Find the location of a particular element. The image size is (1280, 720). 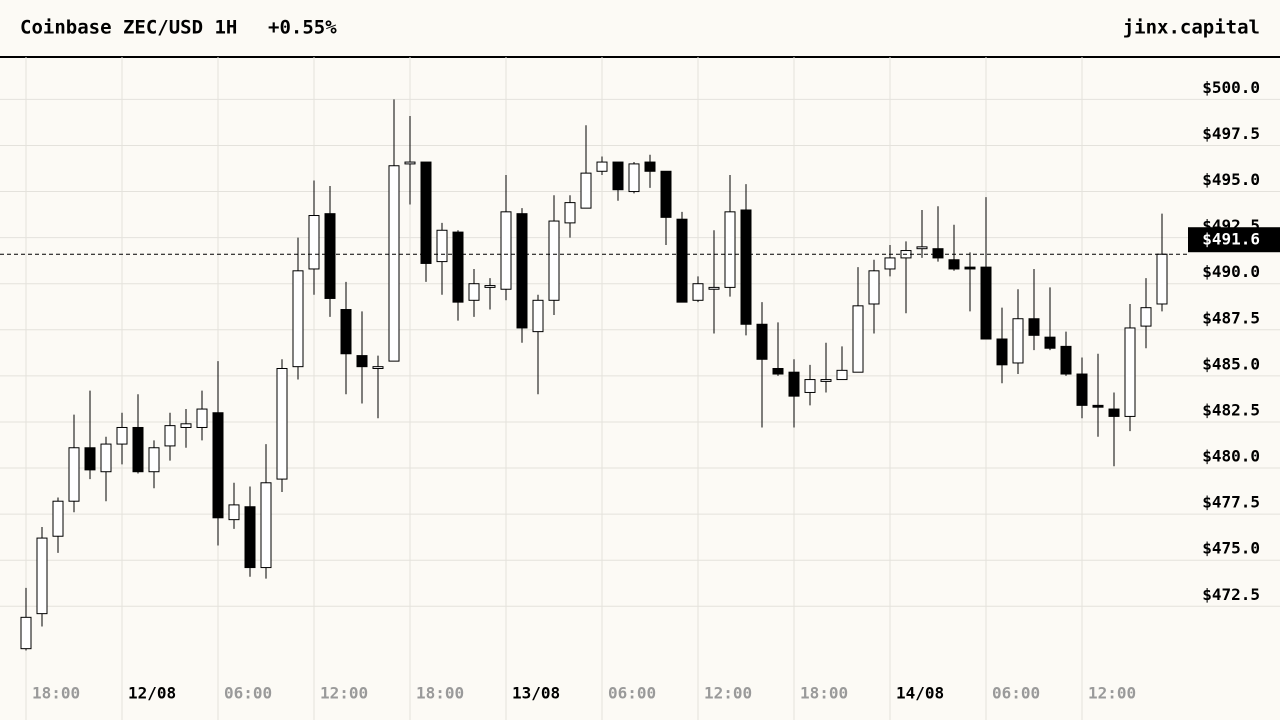

last-price-box is located at coordinates (1234, 240).